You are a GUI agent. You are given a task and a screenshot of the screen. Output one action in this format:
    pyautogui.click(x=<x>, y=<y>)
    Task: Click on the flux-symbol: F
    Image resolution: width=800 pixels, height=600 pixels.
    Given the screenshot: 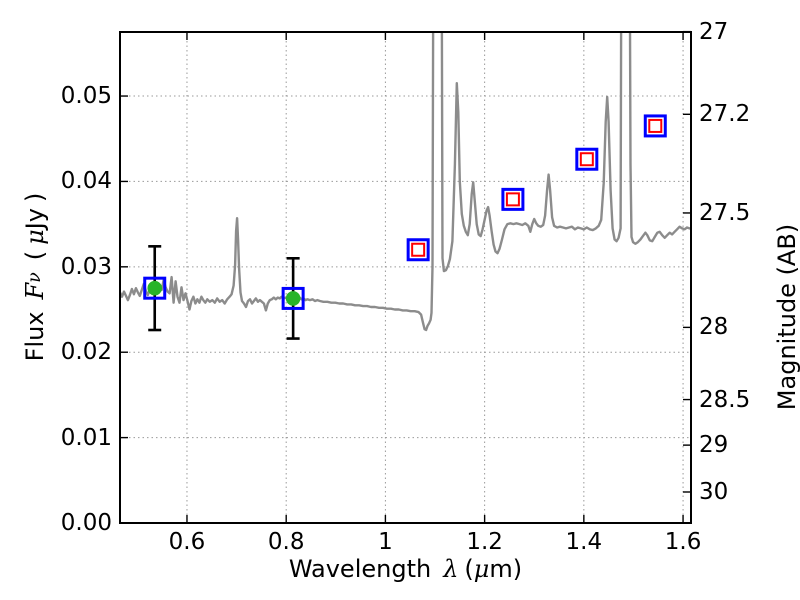 What is the action you would take?
    pyautogui.click(x=35, y=291)
    